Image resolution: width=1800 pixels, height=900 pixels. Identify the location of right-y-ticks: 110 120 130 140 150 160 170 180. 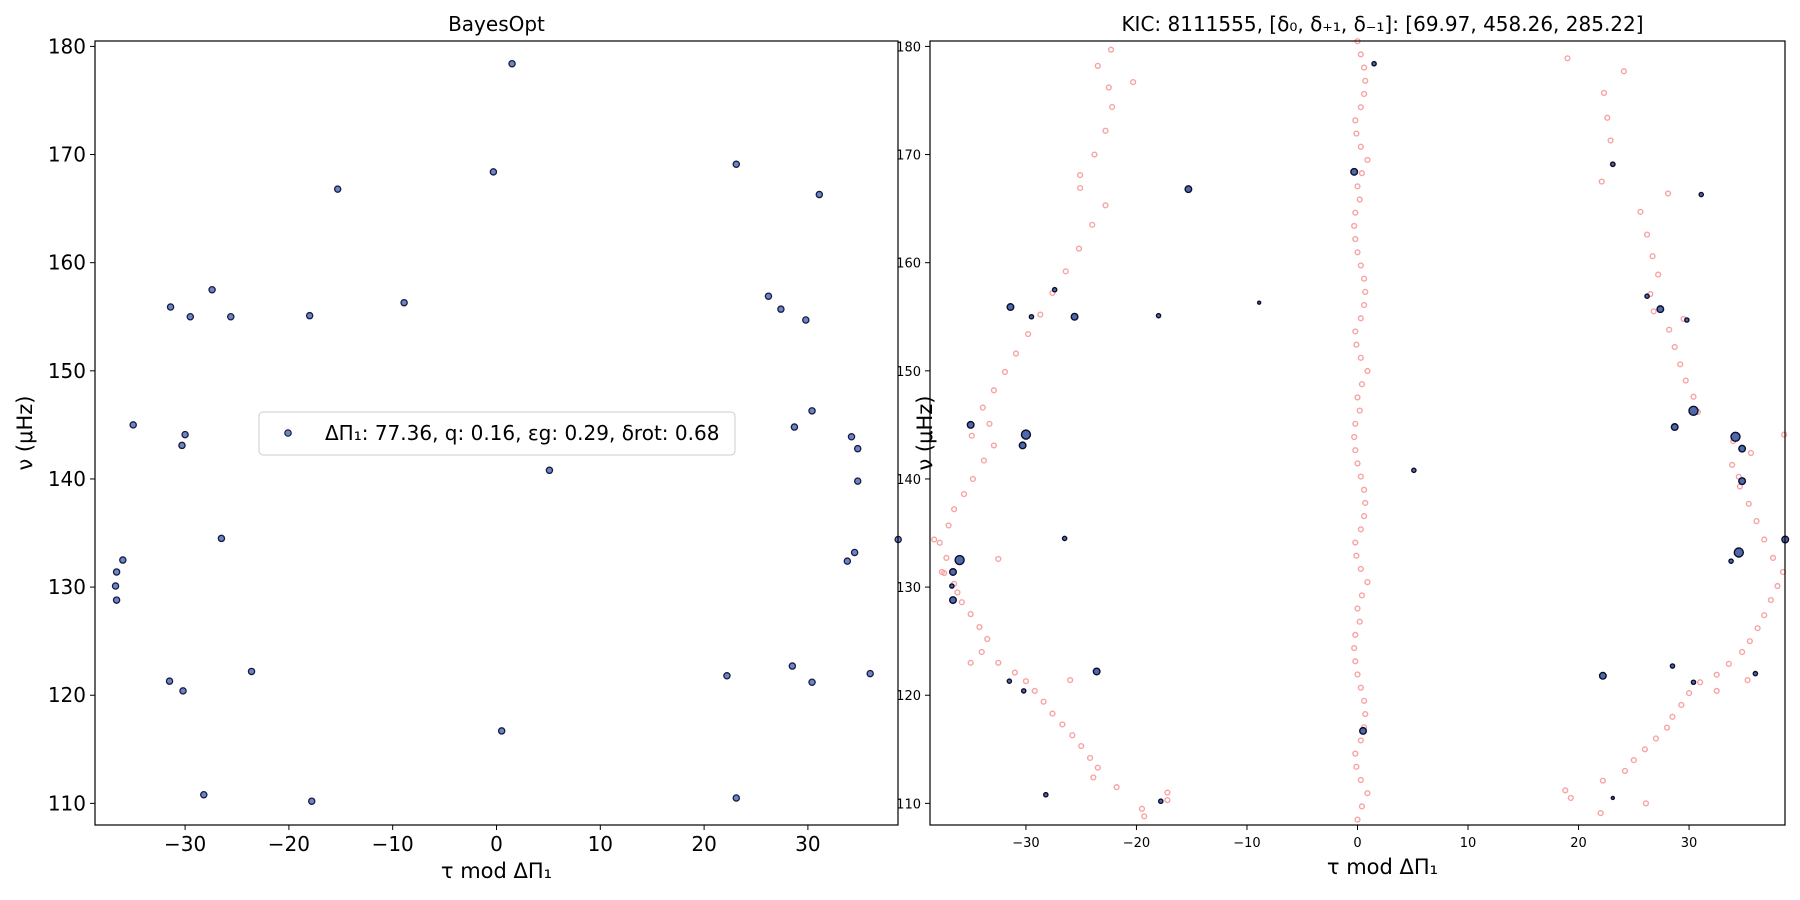
(913, 426).